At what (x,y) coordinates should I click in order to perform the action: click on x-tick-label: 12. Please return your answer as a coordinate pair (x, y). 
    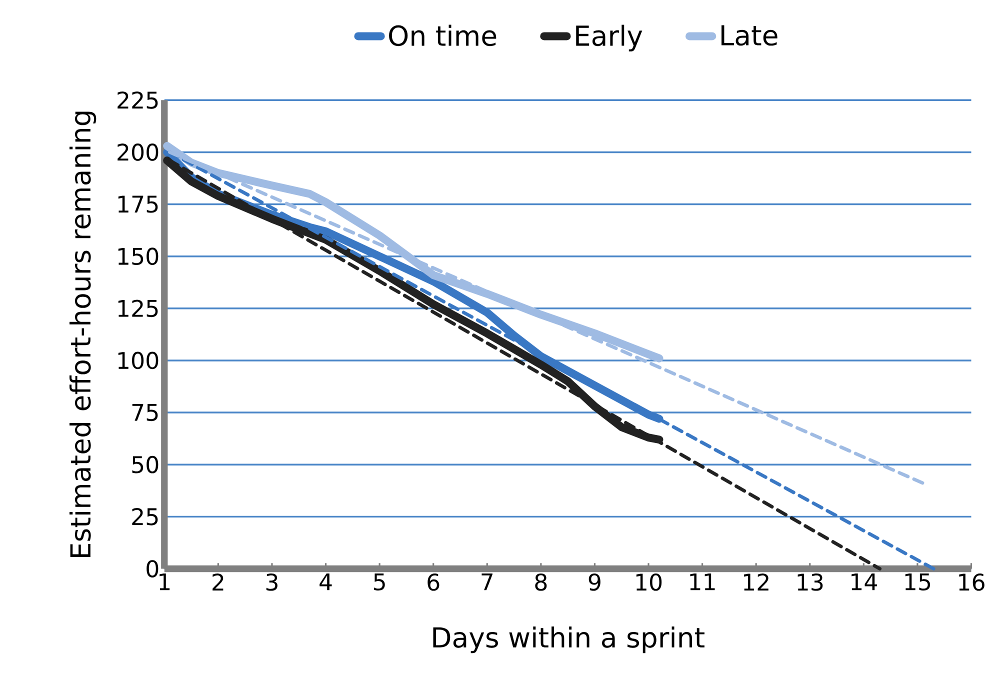
    Looking at the image, I should click on (756, 581).